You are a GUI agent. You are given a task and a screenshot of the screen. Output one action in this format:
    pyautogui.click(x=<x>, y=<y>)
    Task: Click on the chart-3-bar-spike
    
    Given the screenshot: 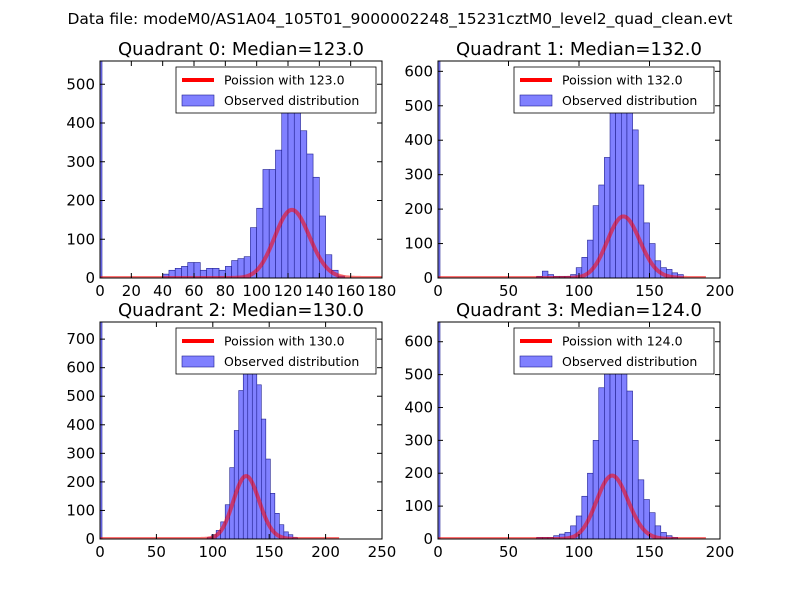 What is the action you would take?
    pyautogui.click(x=439, y=430)
    